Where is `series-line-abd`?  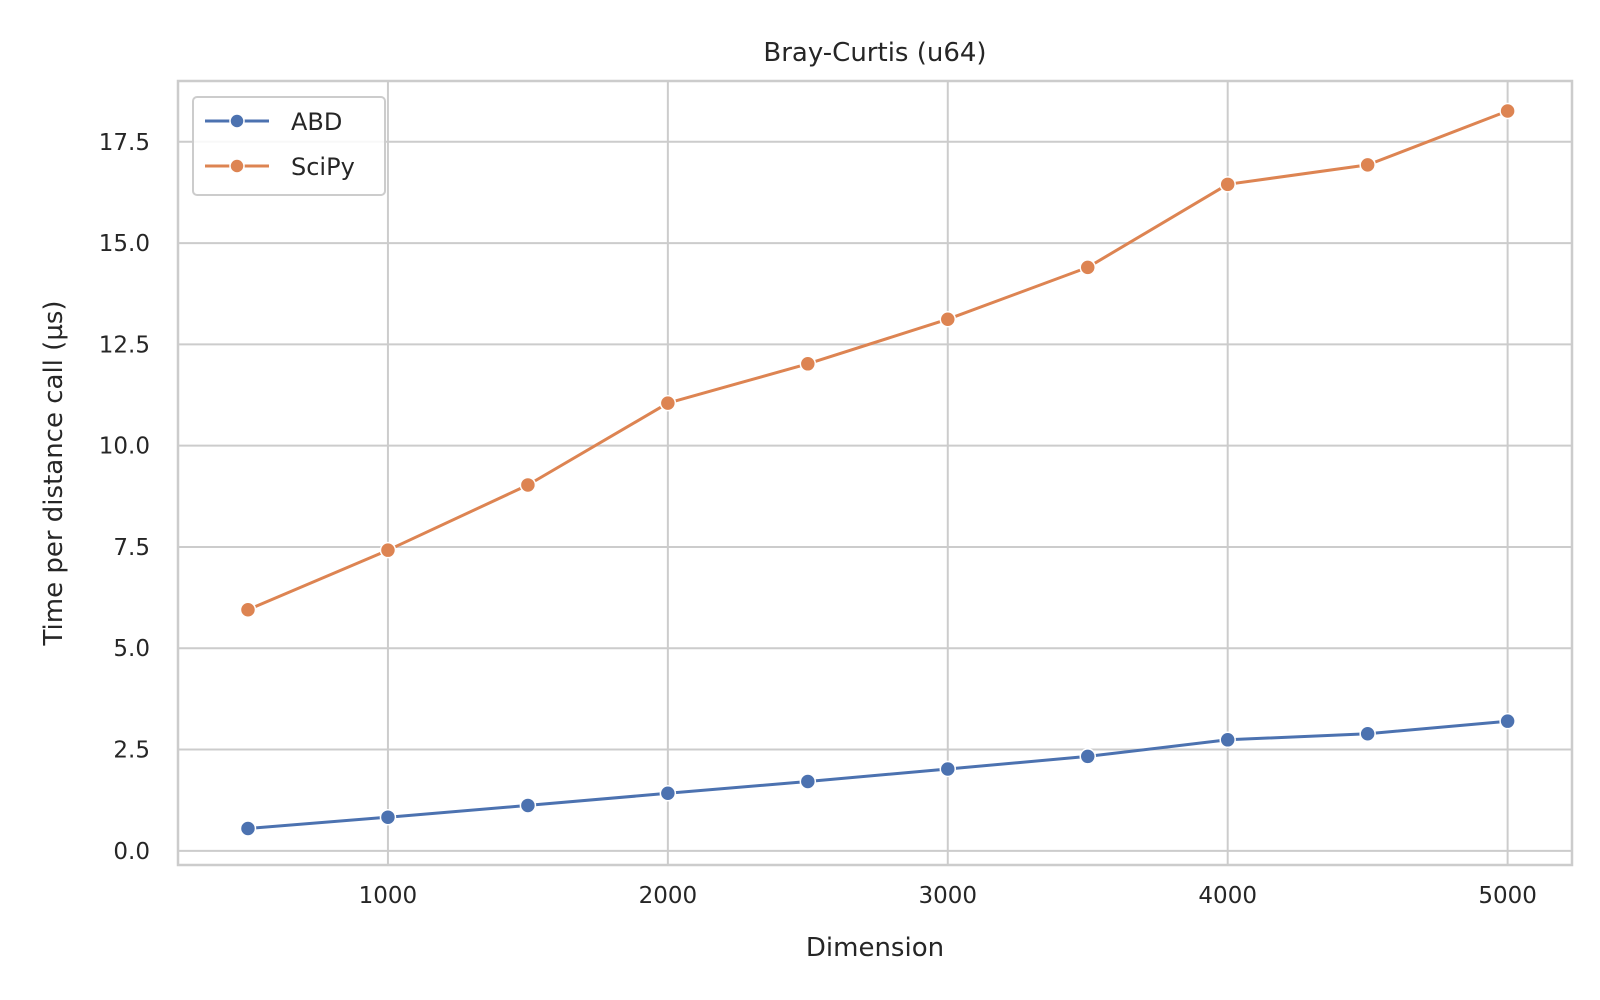
series-line-abd is located at coordinates (877, 774).